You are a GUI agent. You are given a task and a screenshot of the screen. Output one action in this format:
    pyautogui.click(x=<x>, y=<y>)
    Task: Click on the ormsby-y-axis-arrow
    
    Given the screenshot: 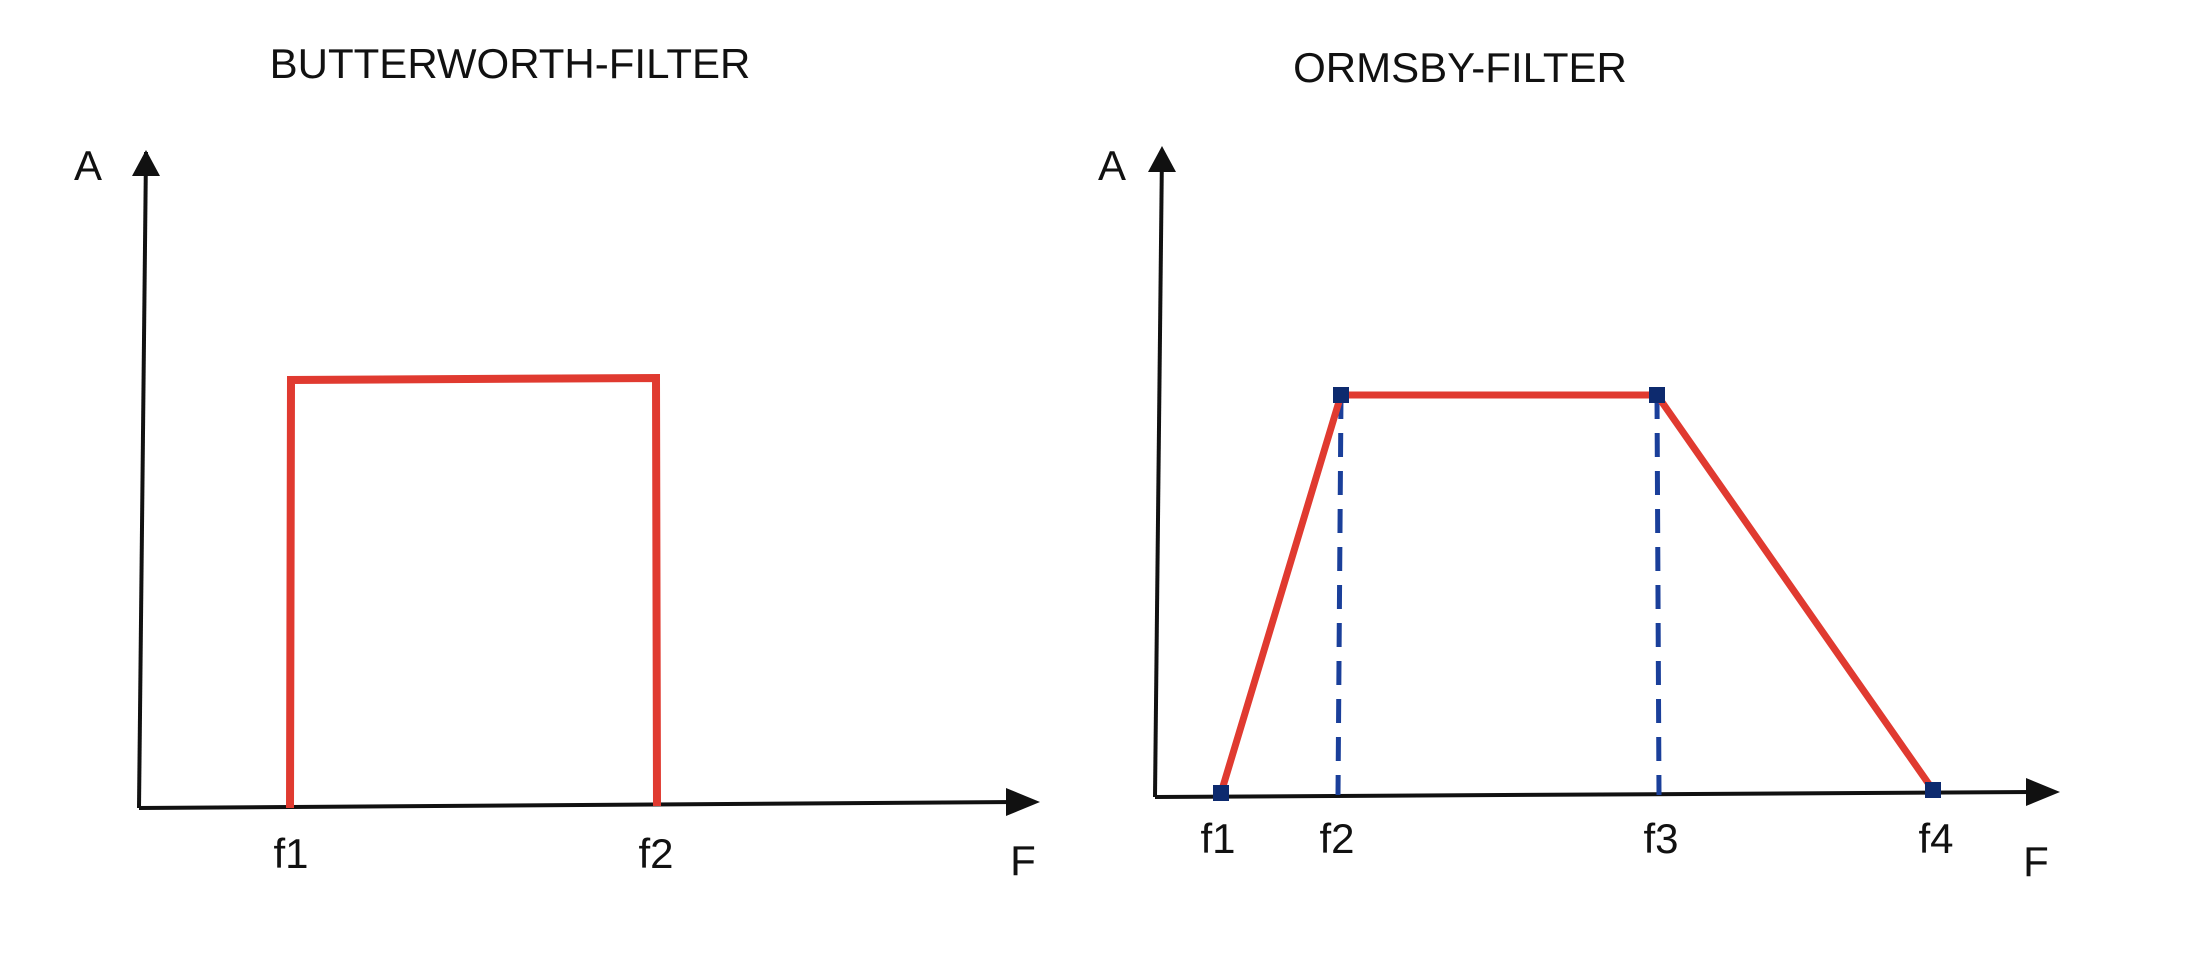 What is the action you would take?
    pyautogui.click(x=1162, y=159)
    